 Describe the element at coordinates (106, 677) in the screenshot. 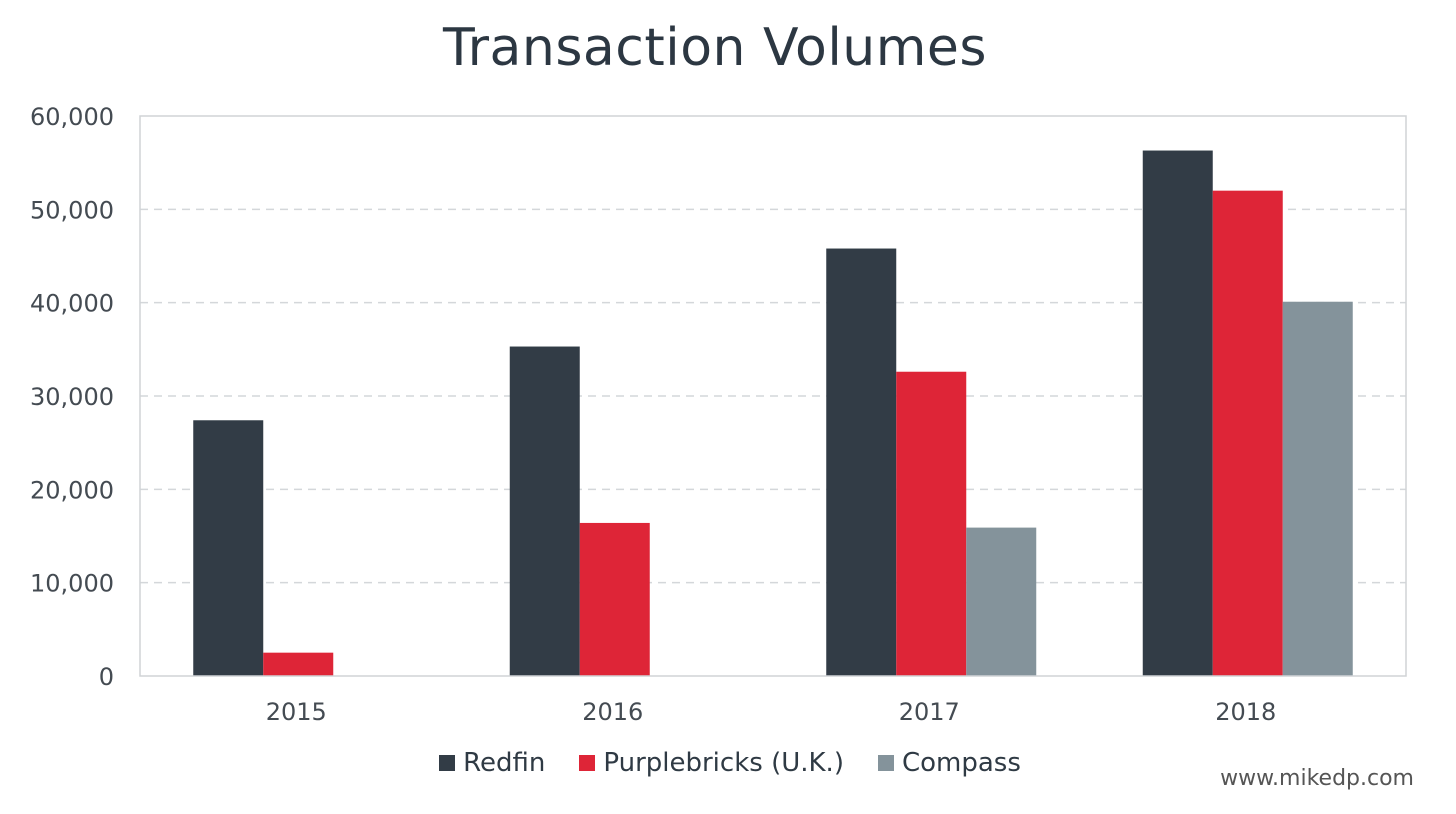

I see `y-tick-label: 0` at that location.